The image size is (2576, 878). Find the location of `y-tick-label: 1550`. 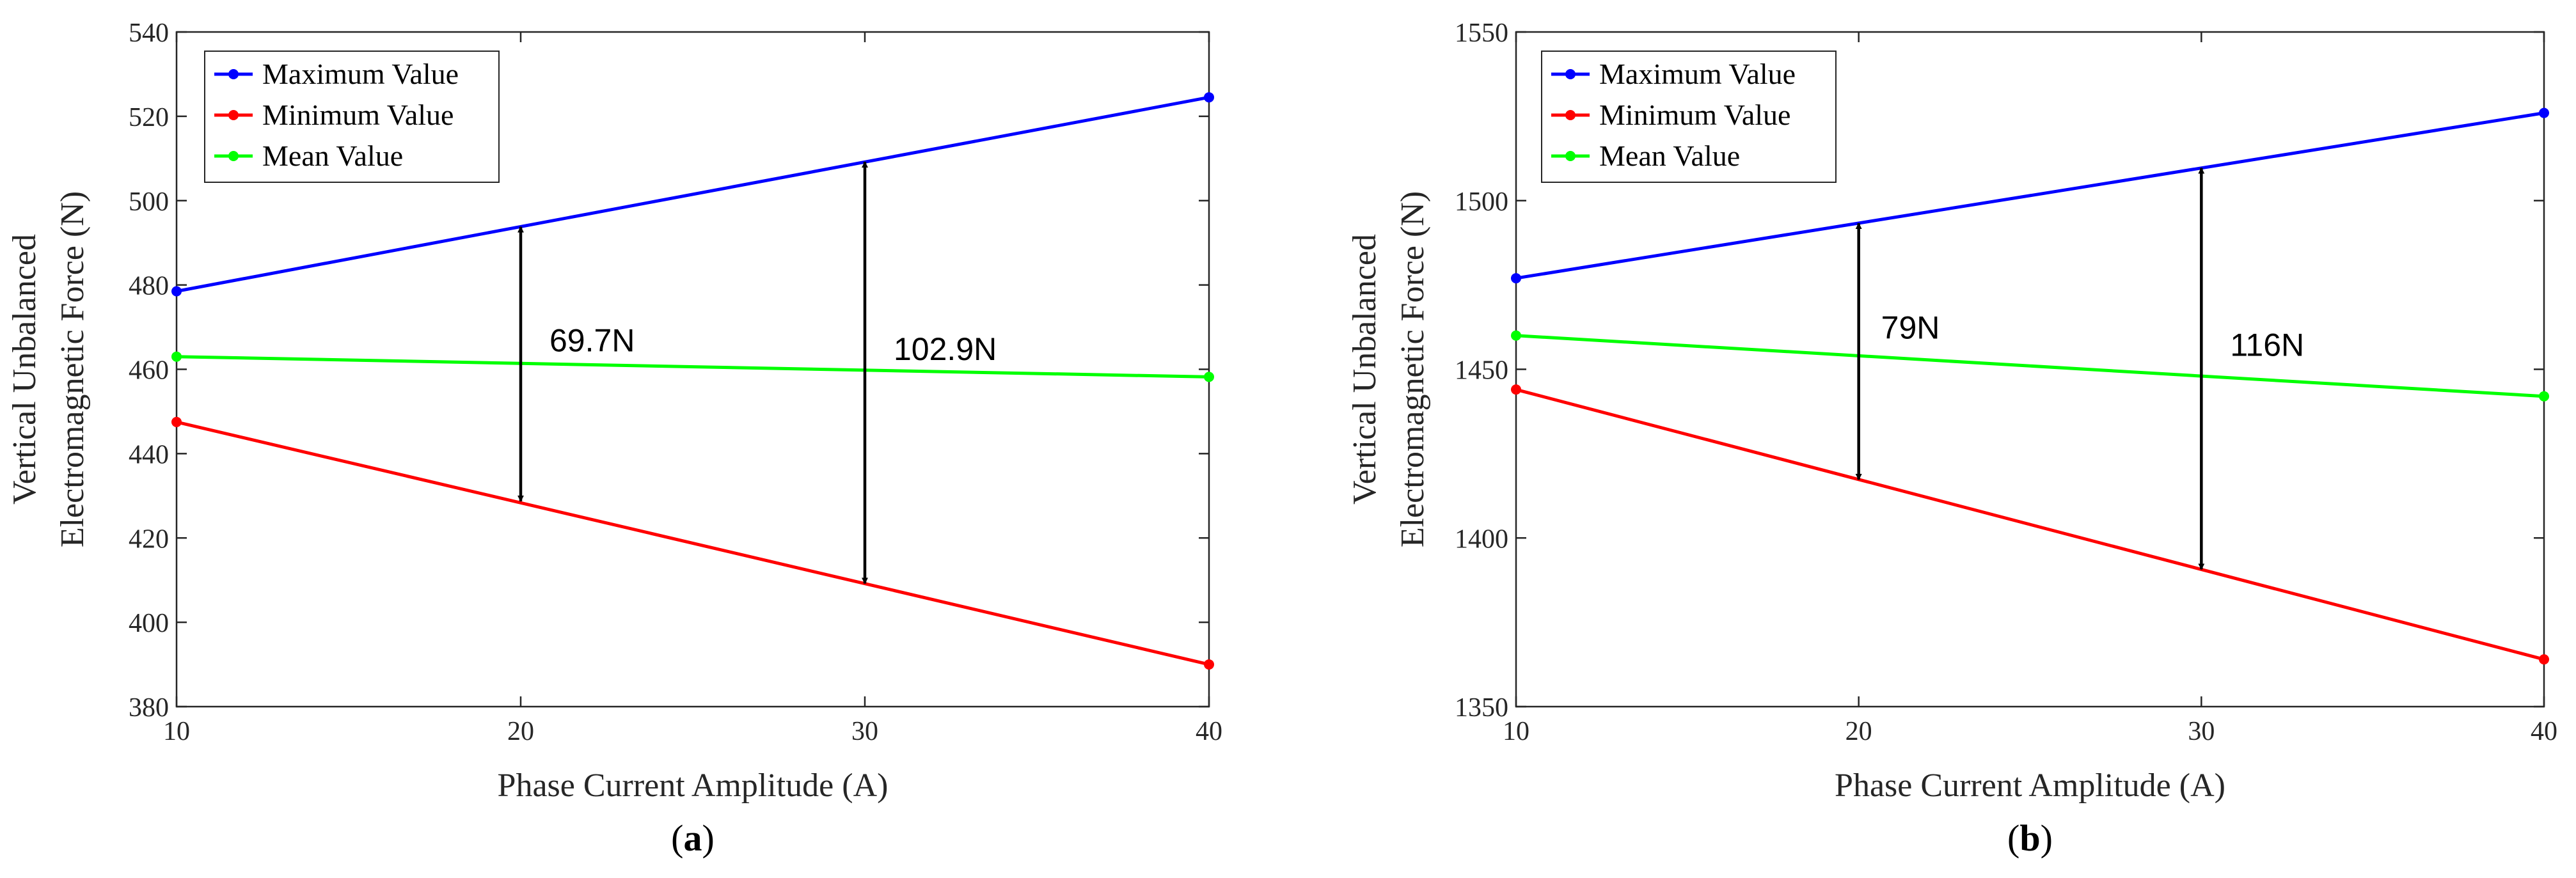

y-tick-label: 1550 is located at coordinates (1481, 33).